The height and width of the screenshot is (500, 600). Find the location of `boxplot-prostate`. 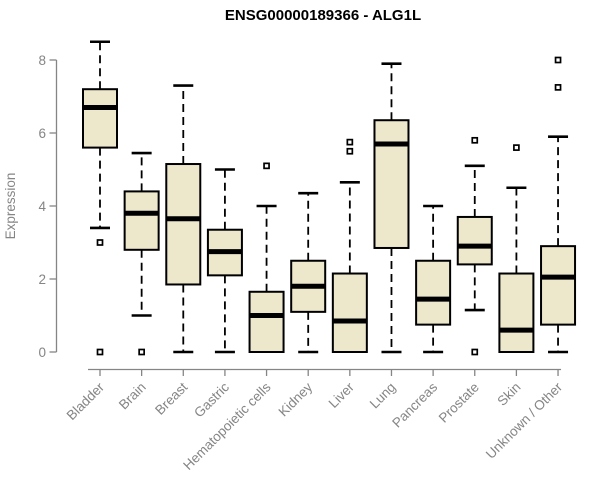

boxplot-prostate is located at coordinates (474, 246).